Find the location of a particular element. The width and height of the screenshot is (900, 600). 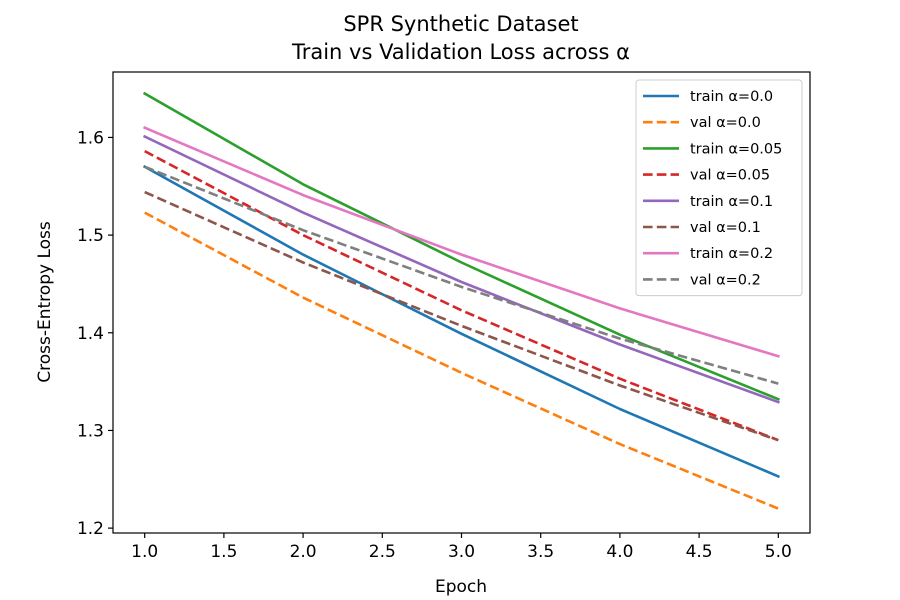

y-tick-label: 1.3 is located at coordinates (90, 431).